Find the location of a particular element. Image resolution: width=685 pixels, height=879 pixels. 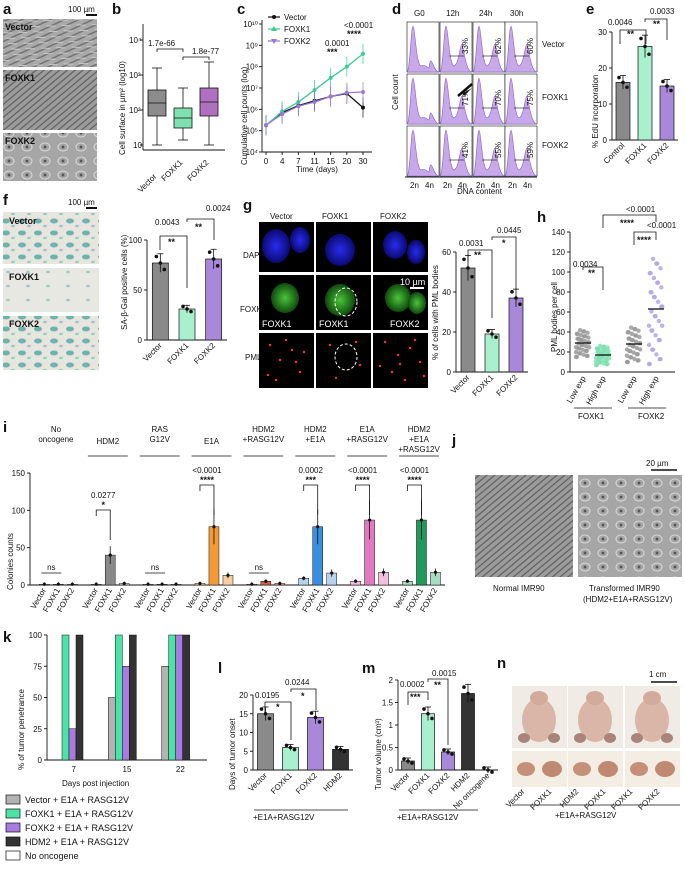

tick-label: 100 is located at coordinates (136, 240).